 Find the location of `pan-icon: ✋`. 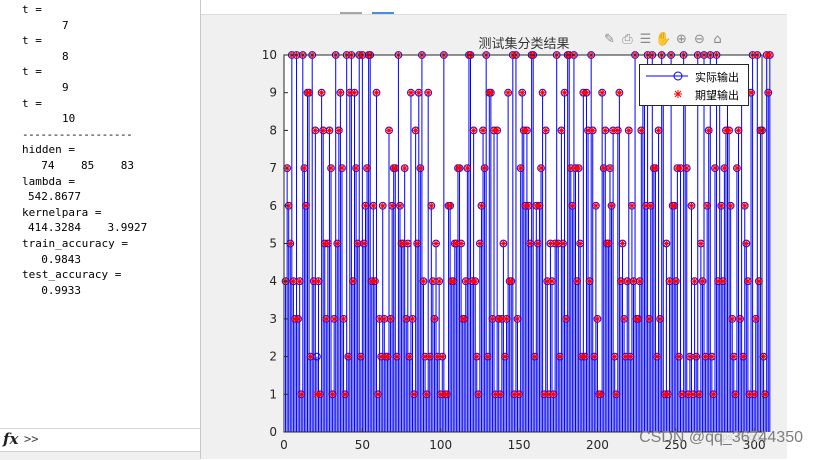

pan-icon: ✋ is located at coordinates (663, 39).